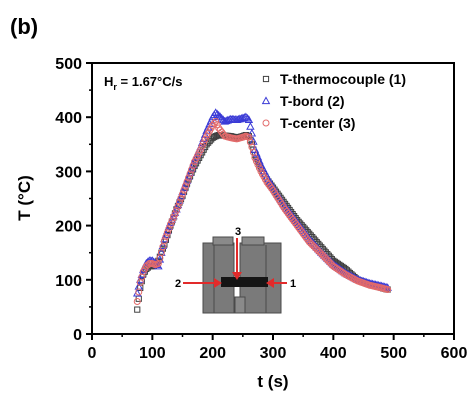 This screenshot has width=475, height=394. I want to click on x-tick-label: 200, so click(212, 353).